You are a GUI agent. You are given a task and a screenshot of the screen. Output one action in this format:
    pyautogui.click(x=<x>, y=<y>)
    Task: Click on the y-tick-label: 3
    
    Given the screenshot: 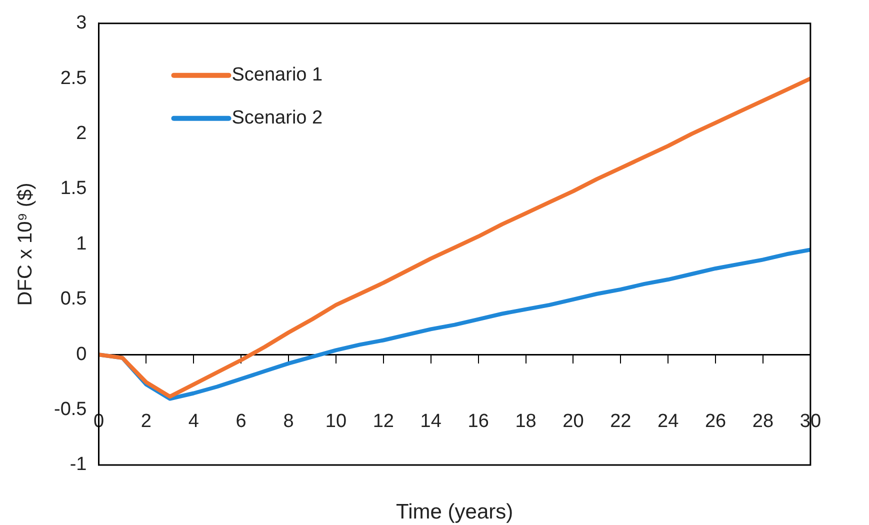 What is the action you would take?
    pyautogui.click(x=81, y=23)
    